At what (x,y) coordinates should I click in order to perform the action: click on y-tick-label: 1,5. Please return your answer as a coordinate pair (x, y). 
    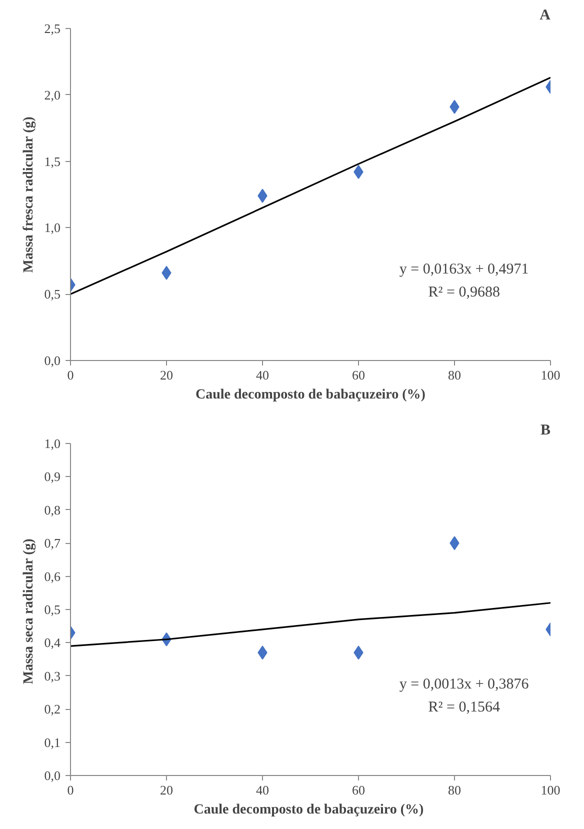
    Looking at the image, I should click on (52, 161).